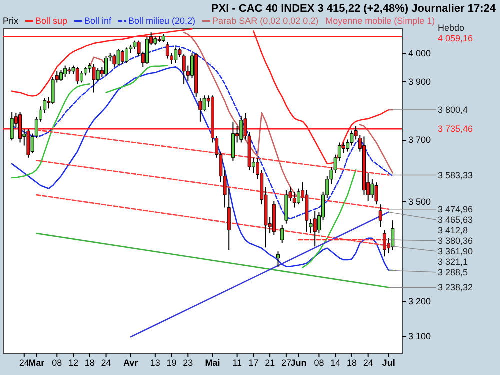 This screenshot has width=500, height=375. I want to click on legend-label: Boll inf, so click(98, 21).